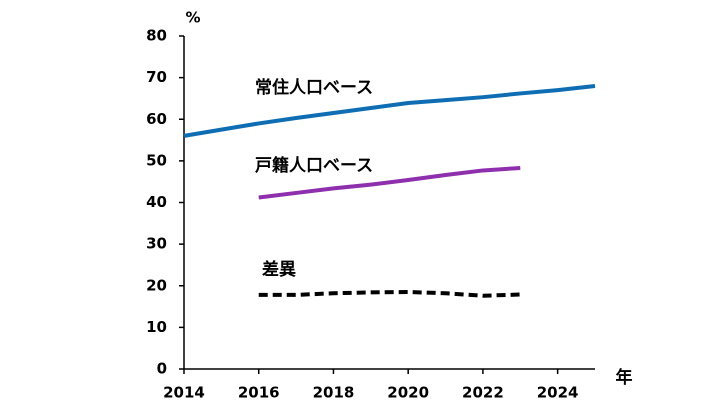  What do you see at coordinates (334, 393) in the screenshot?
I see `x-tick-label: 2018` at bounding box center [334, 393].